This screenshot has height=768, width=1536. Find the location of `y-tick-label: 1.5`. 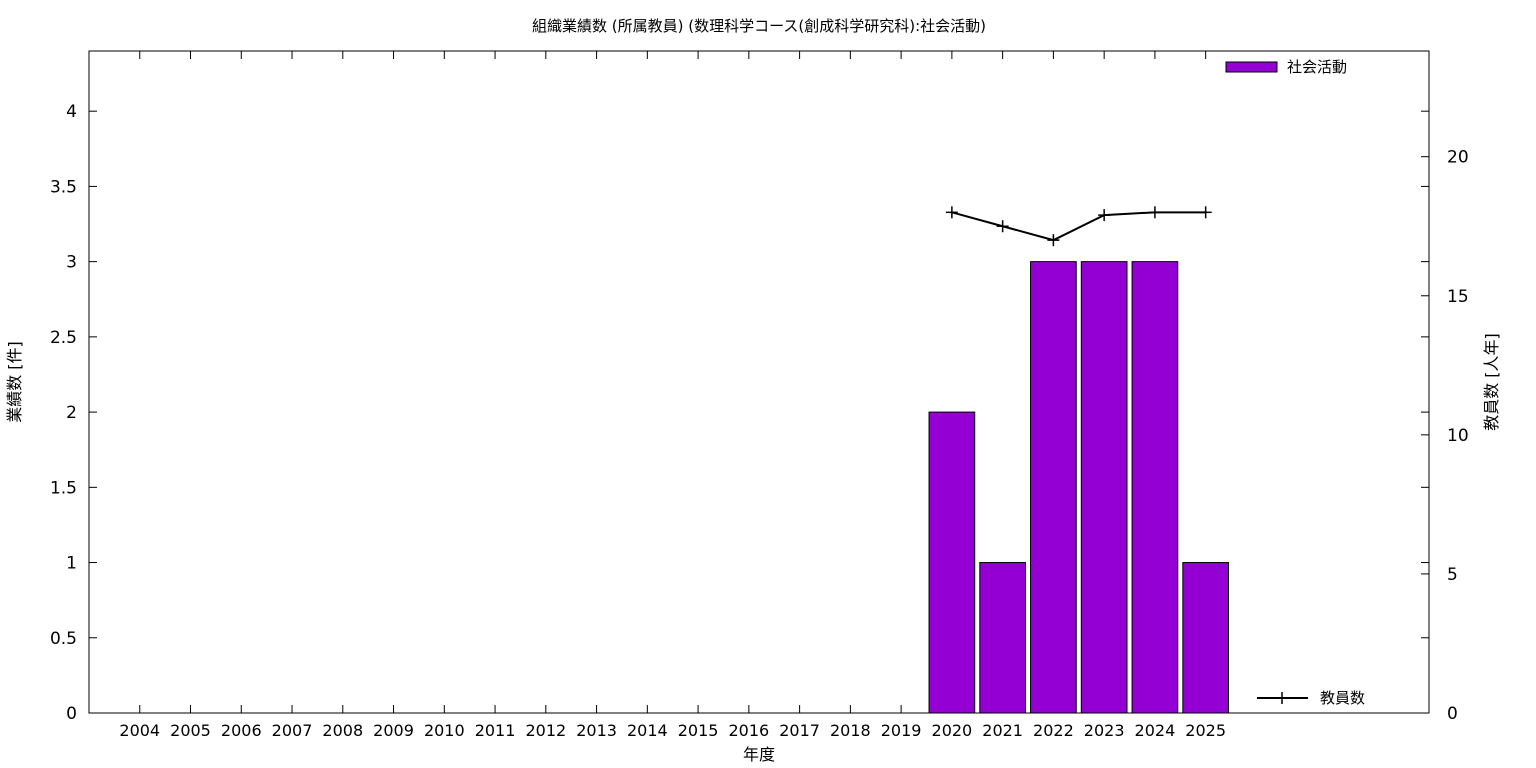

y-tick-label: 1.5 is located at coordinates (63, 488).